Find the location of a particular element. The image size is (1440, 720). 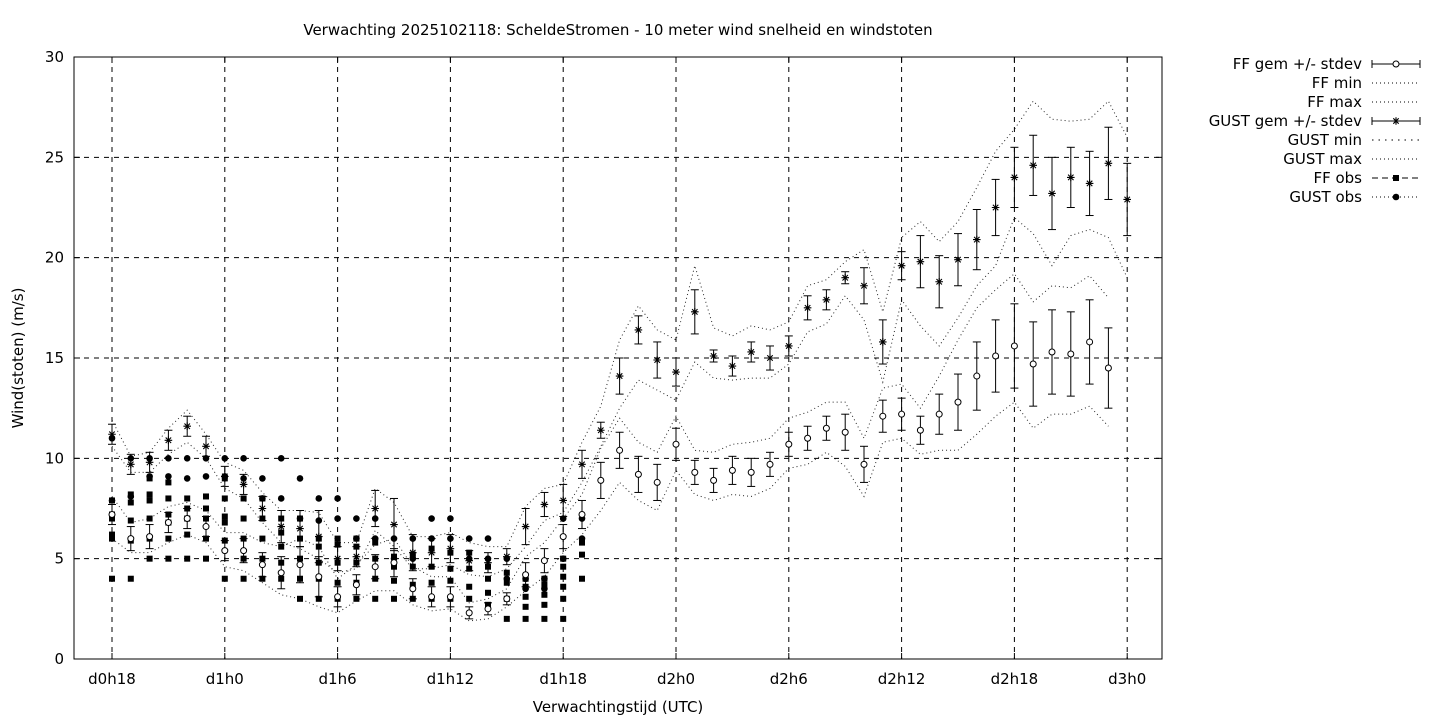

x-tick-label: d2h12 is located at coordinates (902, 679).